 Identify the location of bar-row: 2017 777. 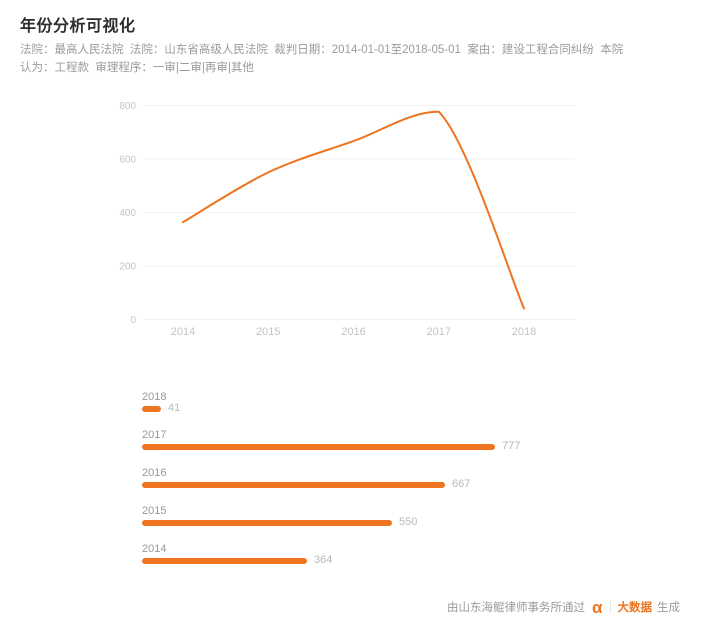
(331, 440).